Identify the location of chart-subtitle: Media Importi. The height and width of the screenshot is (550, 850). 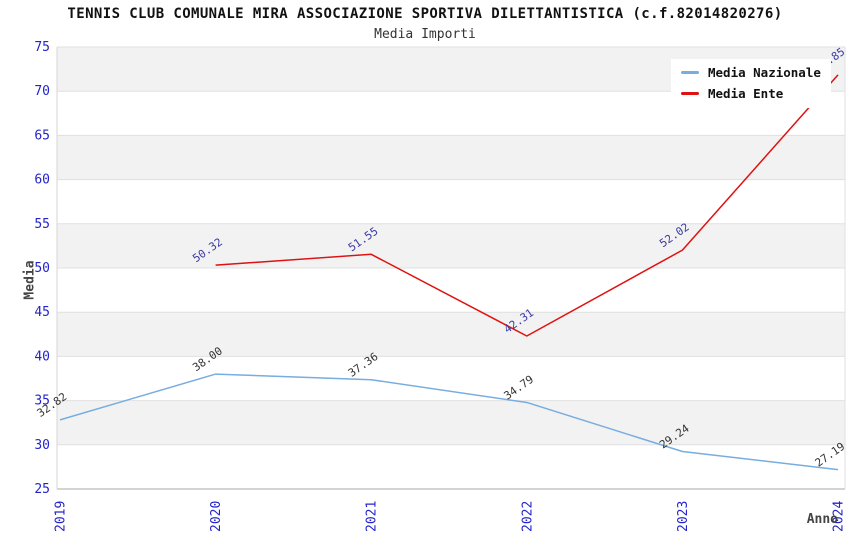
(425, 34).